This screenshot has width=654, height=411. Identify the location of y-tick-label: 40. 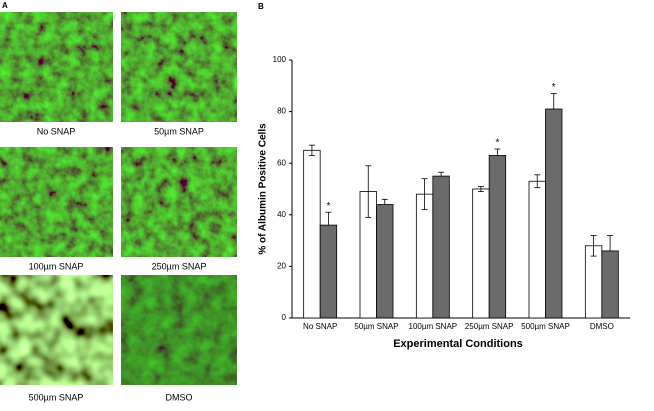
(281, 214).